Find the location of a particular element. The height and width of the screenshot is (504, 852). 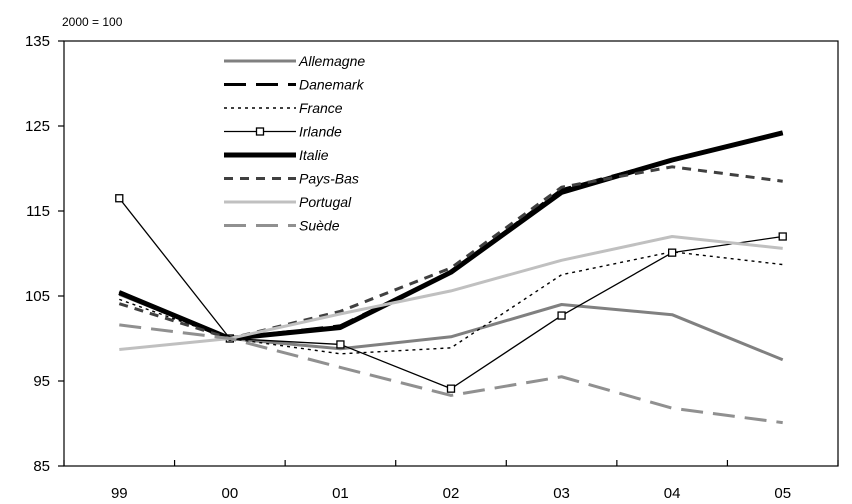

legend-marker is located at coordinates (260, 131).